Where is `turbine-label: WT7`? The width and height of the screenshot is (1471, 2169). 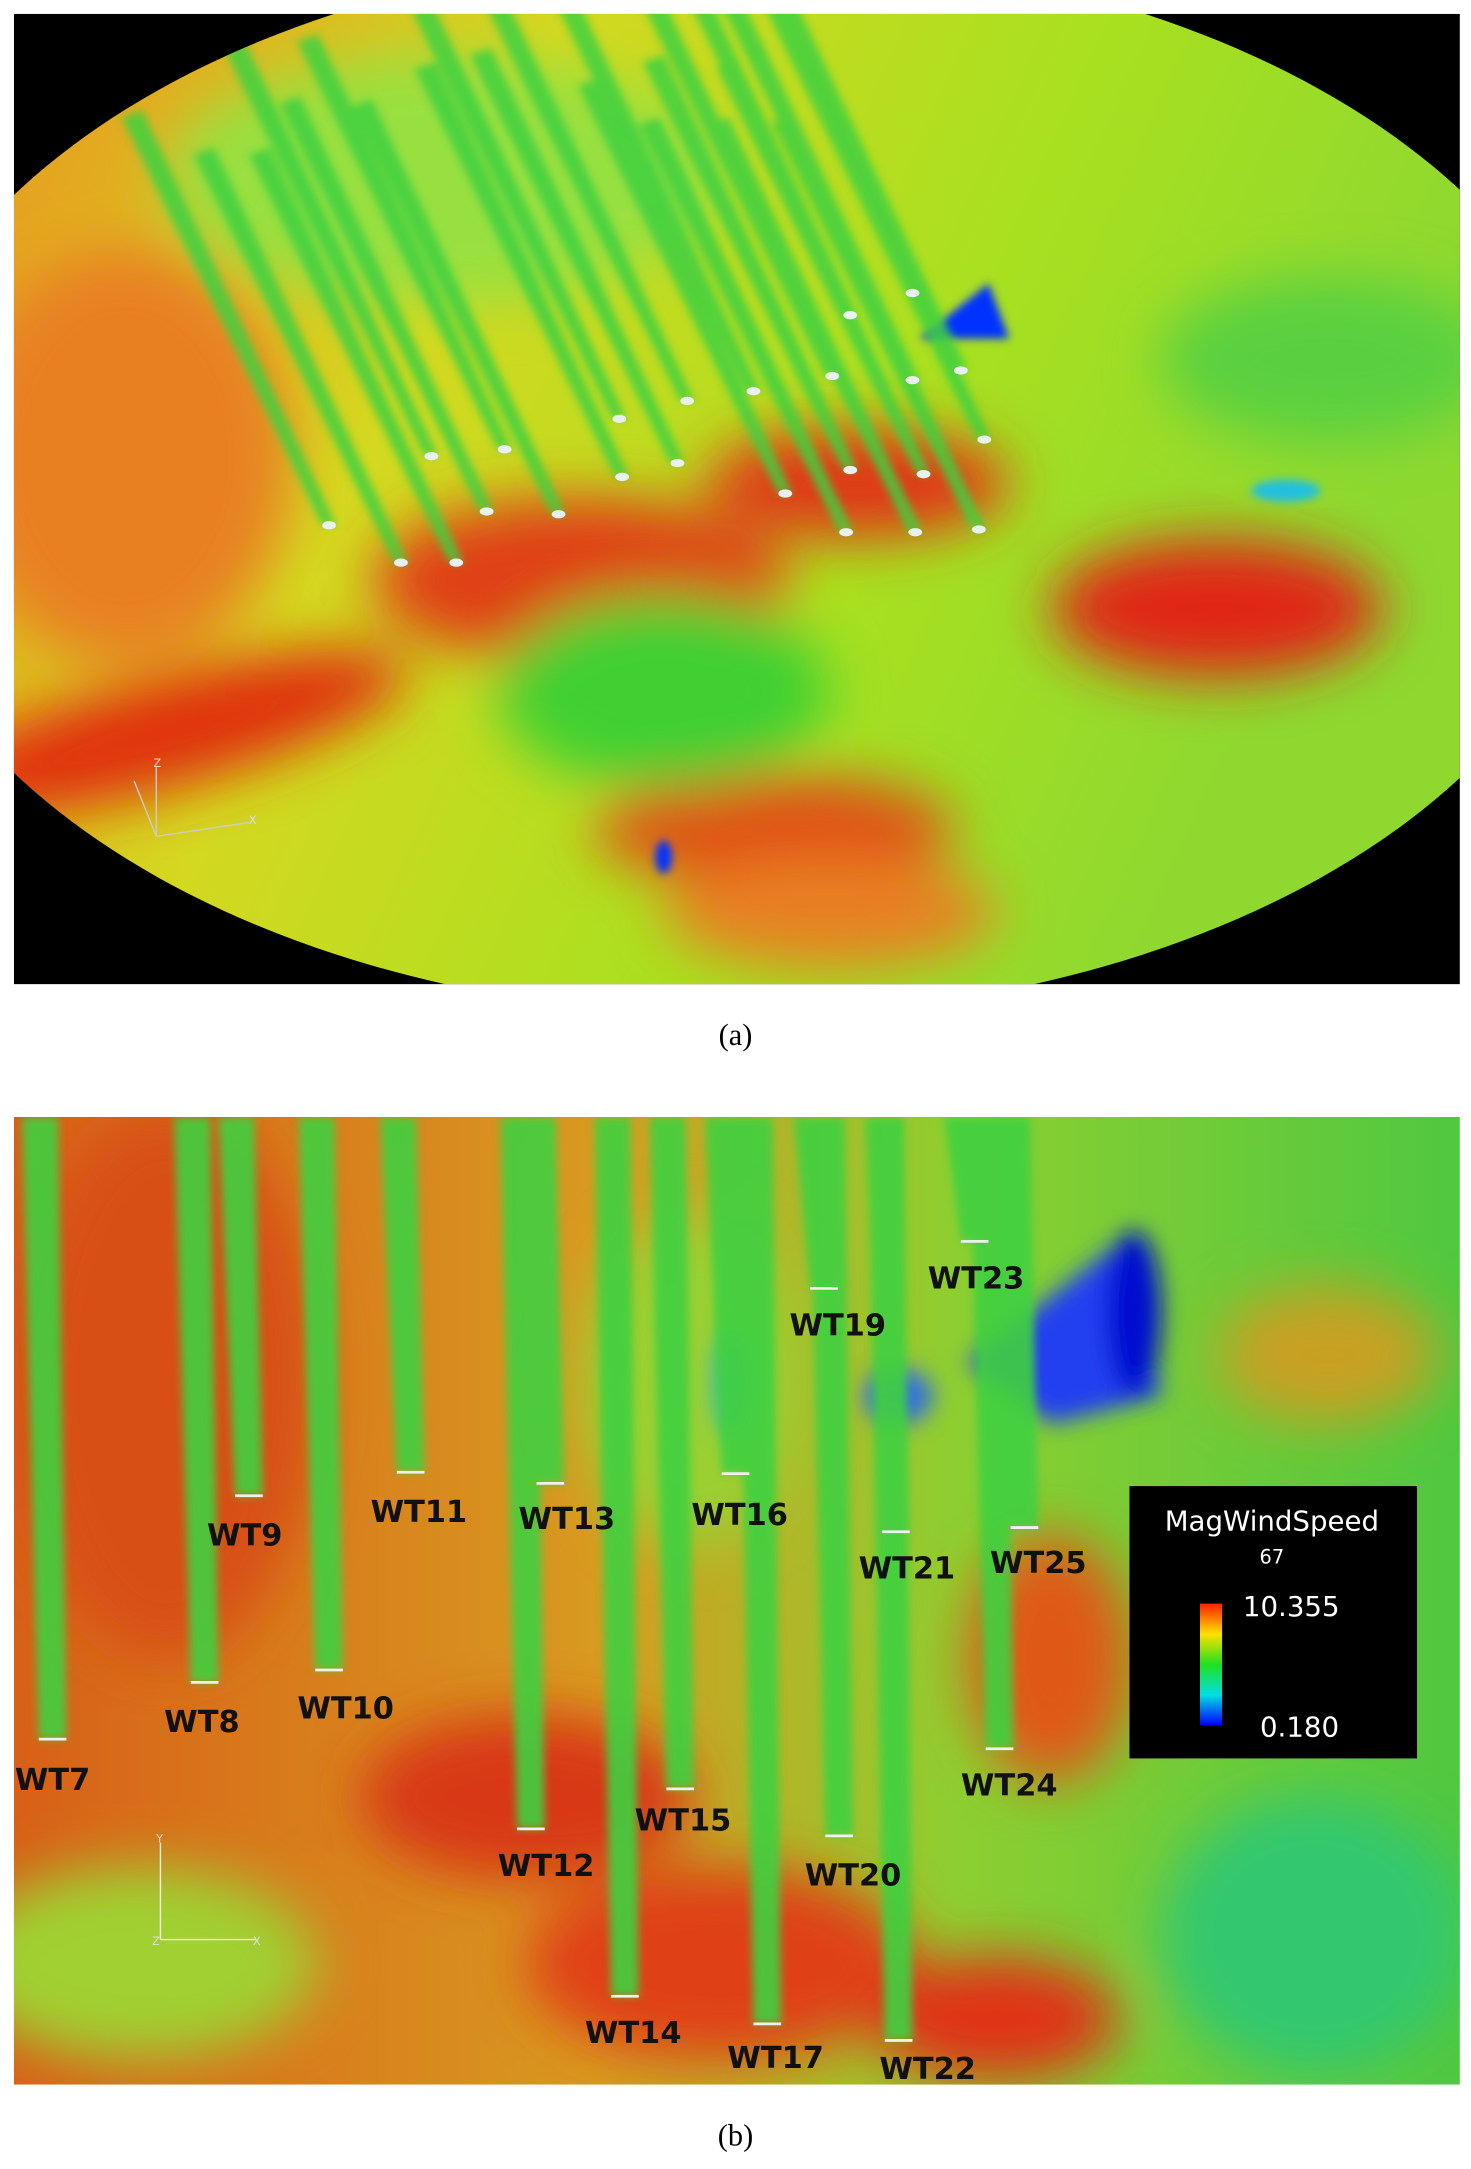 turbine-label: WT7 is located at coordinates (52, 1780).